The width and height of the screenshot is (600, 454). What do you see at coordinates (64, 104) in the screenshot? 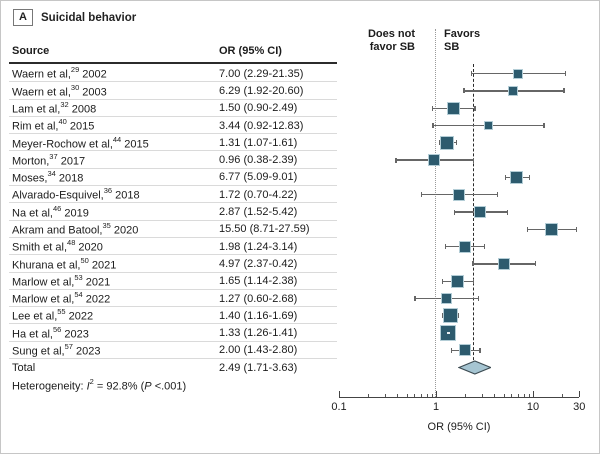
I see `reference-superscript: 32` at bounding box center [64, 104].